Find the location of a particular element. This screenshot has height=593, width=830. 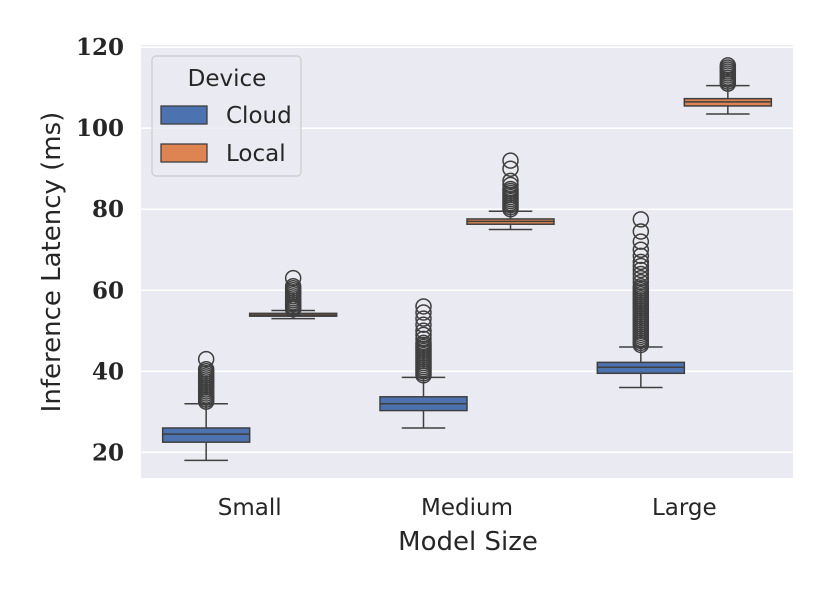

y-axis-label: Inference Latency (ms) is located at coordinates (52, 262).